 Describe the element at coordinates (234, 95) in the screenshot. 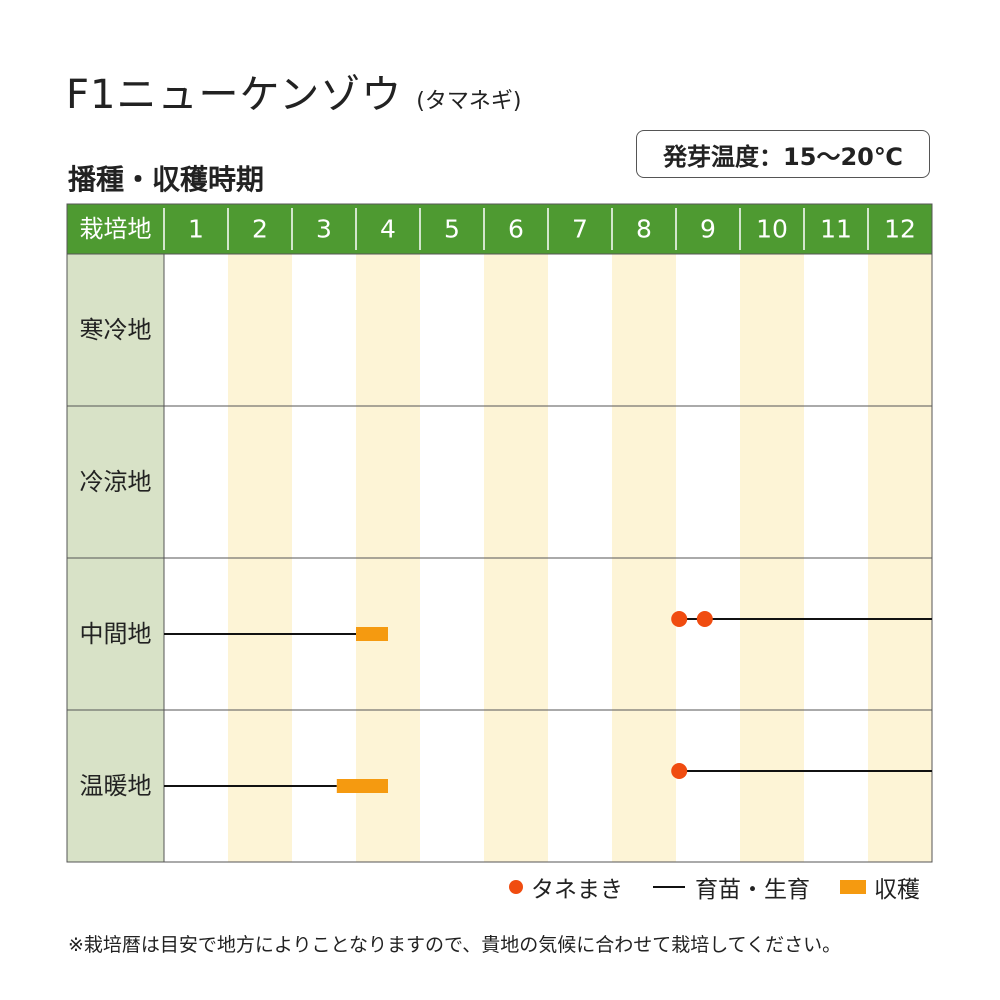

I see `page-title: F1ニューケンゾウ` at that location.